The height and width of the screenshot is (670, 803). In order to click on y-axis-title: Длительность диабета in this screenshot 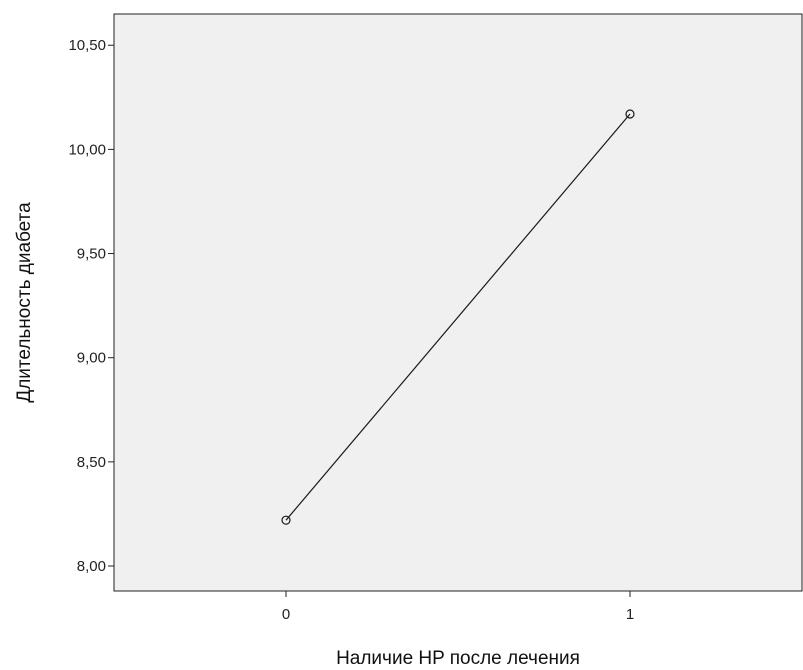, I will do `click(24, 302)`.